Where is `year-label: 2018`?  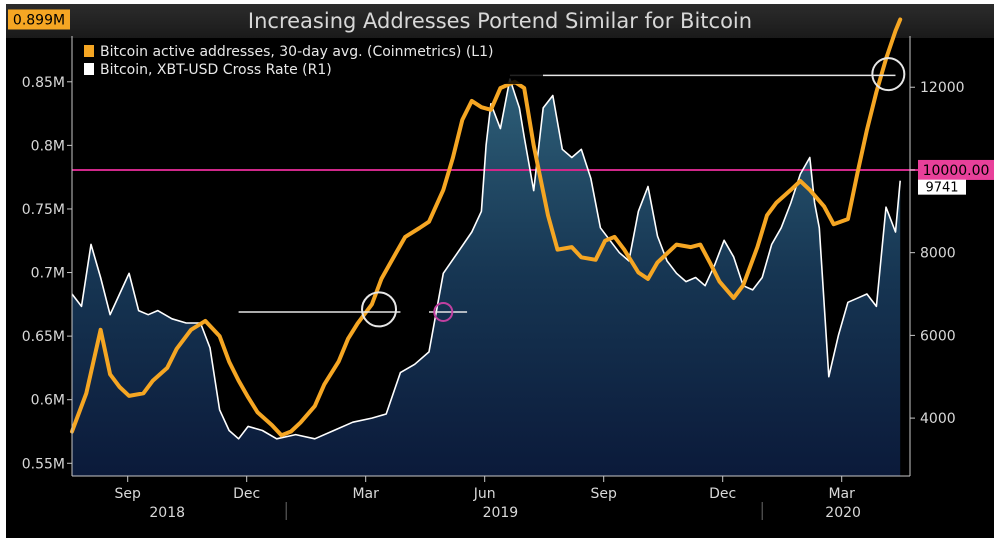 year-label: 2018 is located at coordinates (167, 513).